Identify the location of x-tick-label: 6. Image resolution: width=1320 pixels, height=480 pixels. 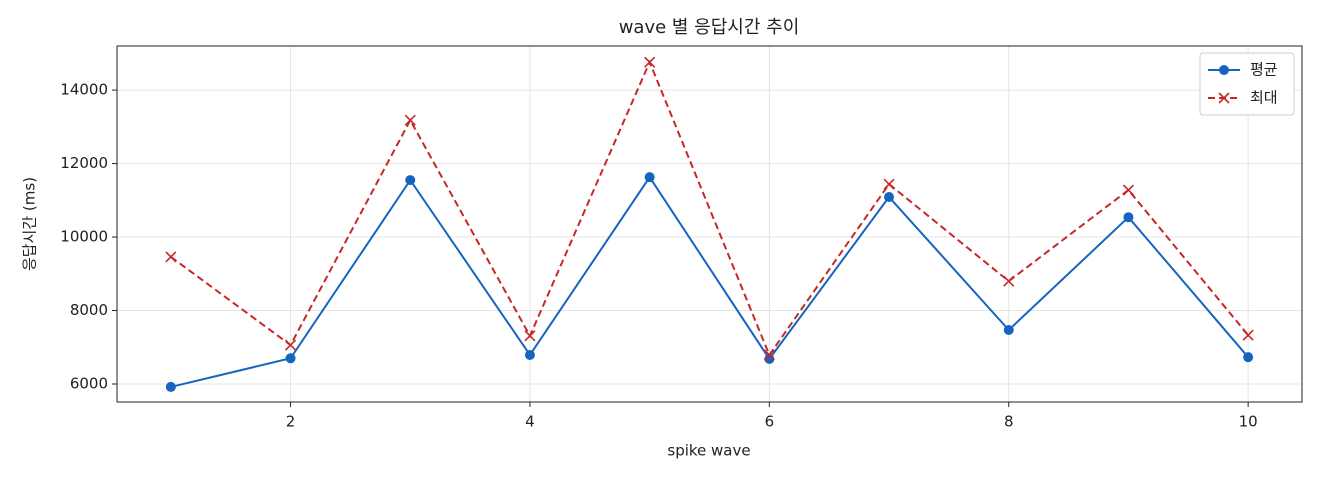
(770, 422).